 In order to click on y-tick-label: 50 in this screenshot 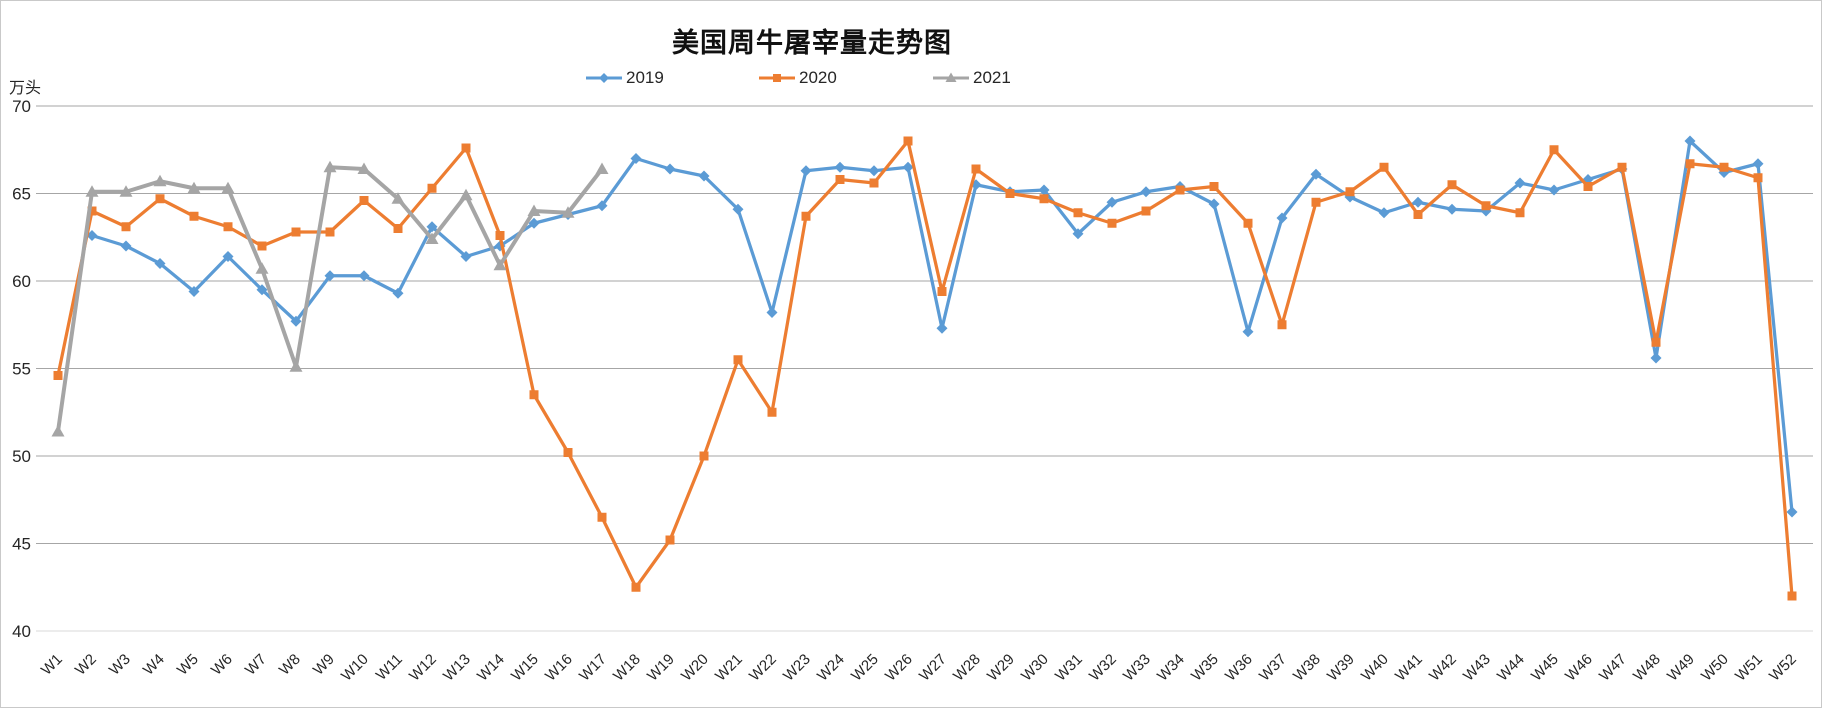, I will do `click(21, 456)`.